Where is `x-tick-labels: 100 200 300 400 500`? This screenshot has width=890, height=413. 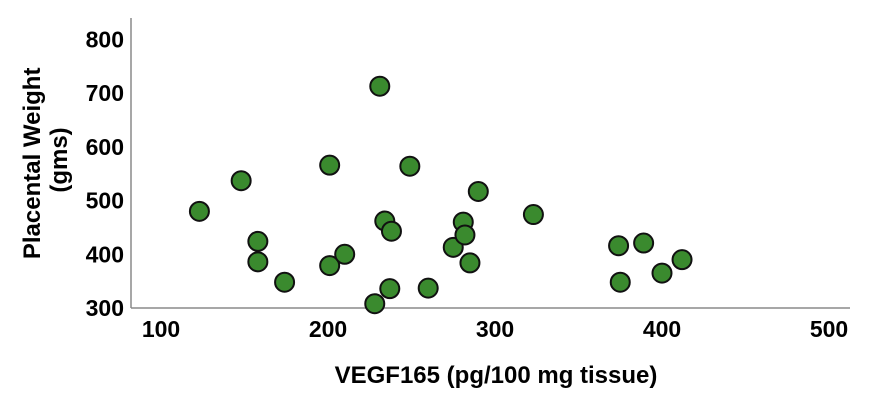 x-tick-labels: 100 200 300 400 500 is located at coordinates (495, 329).